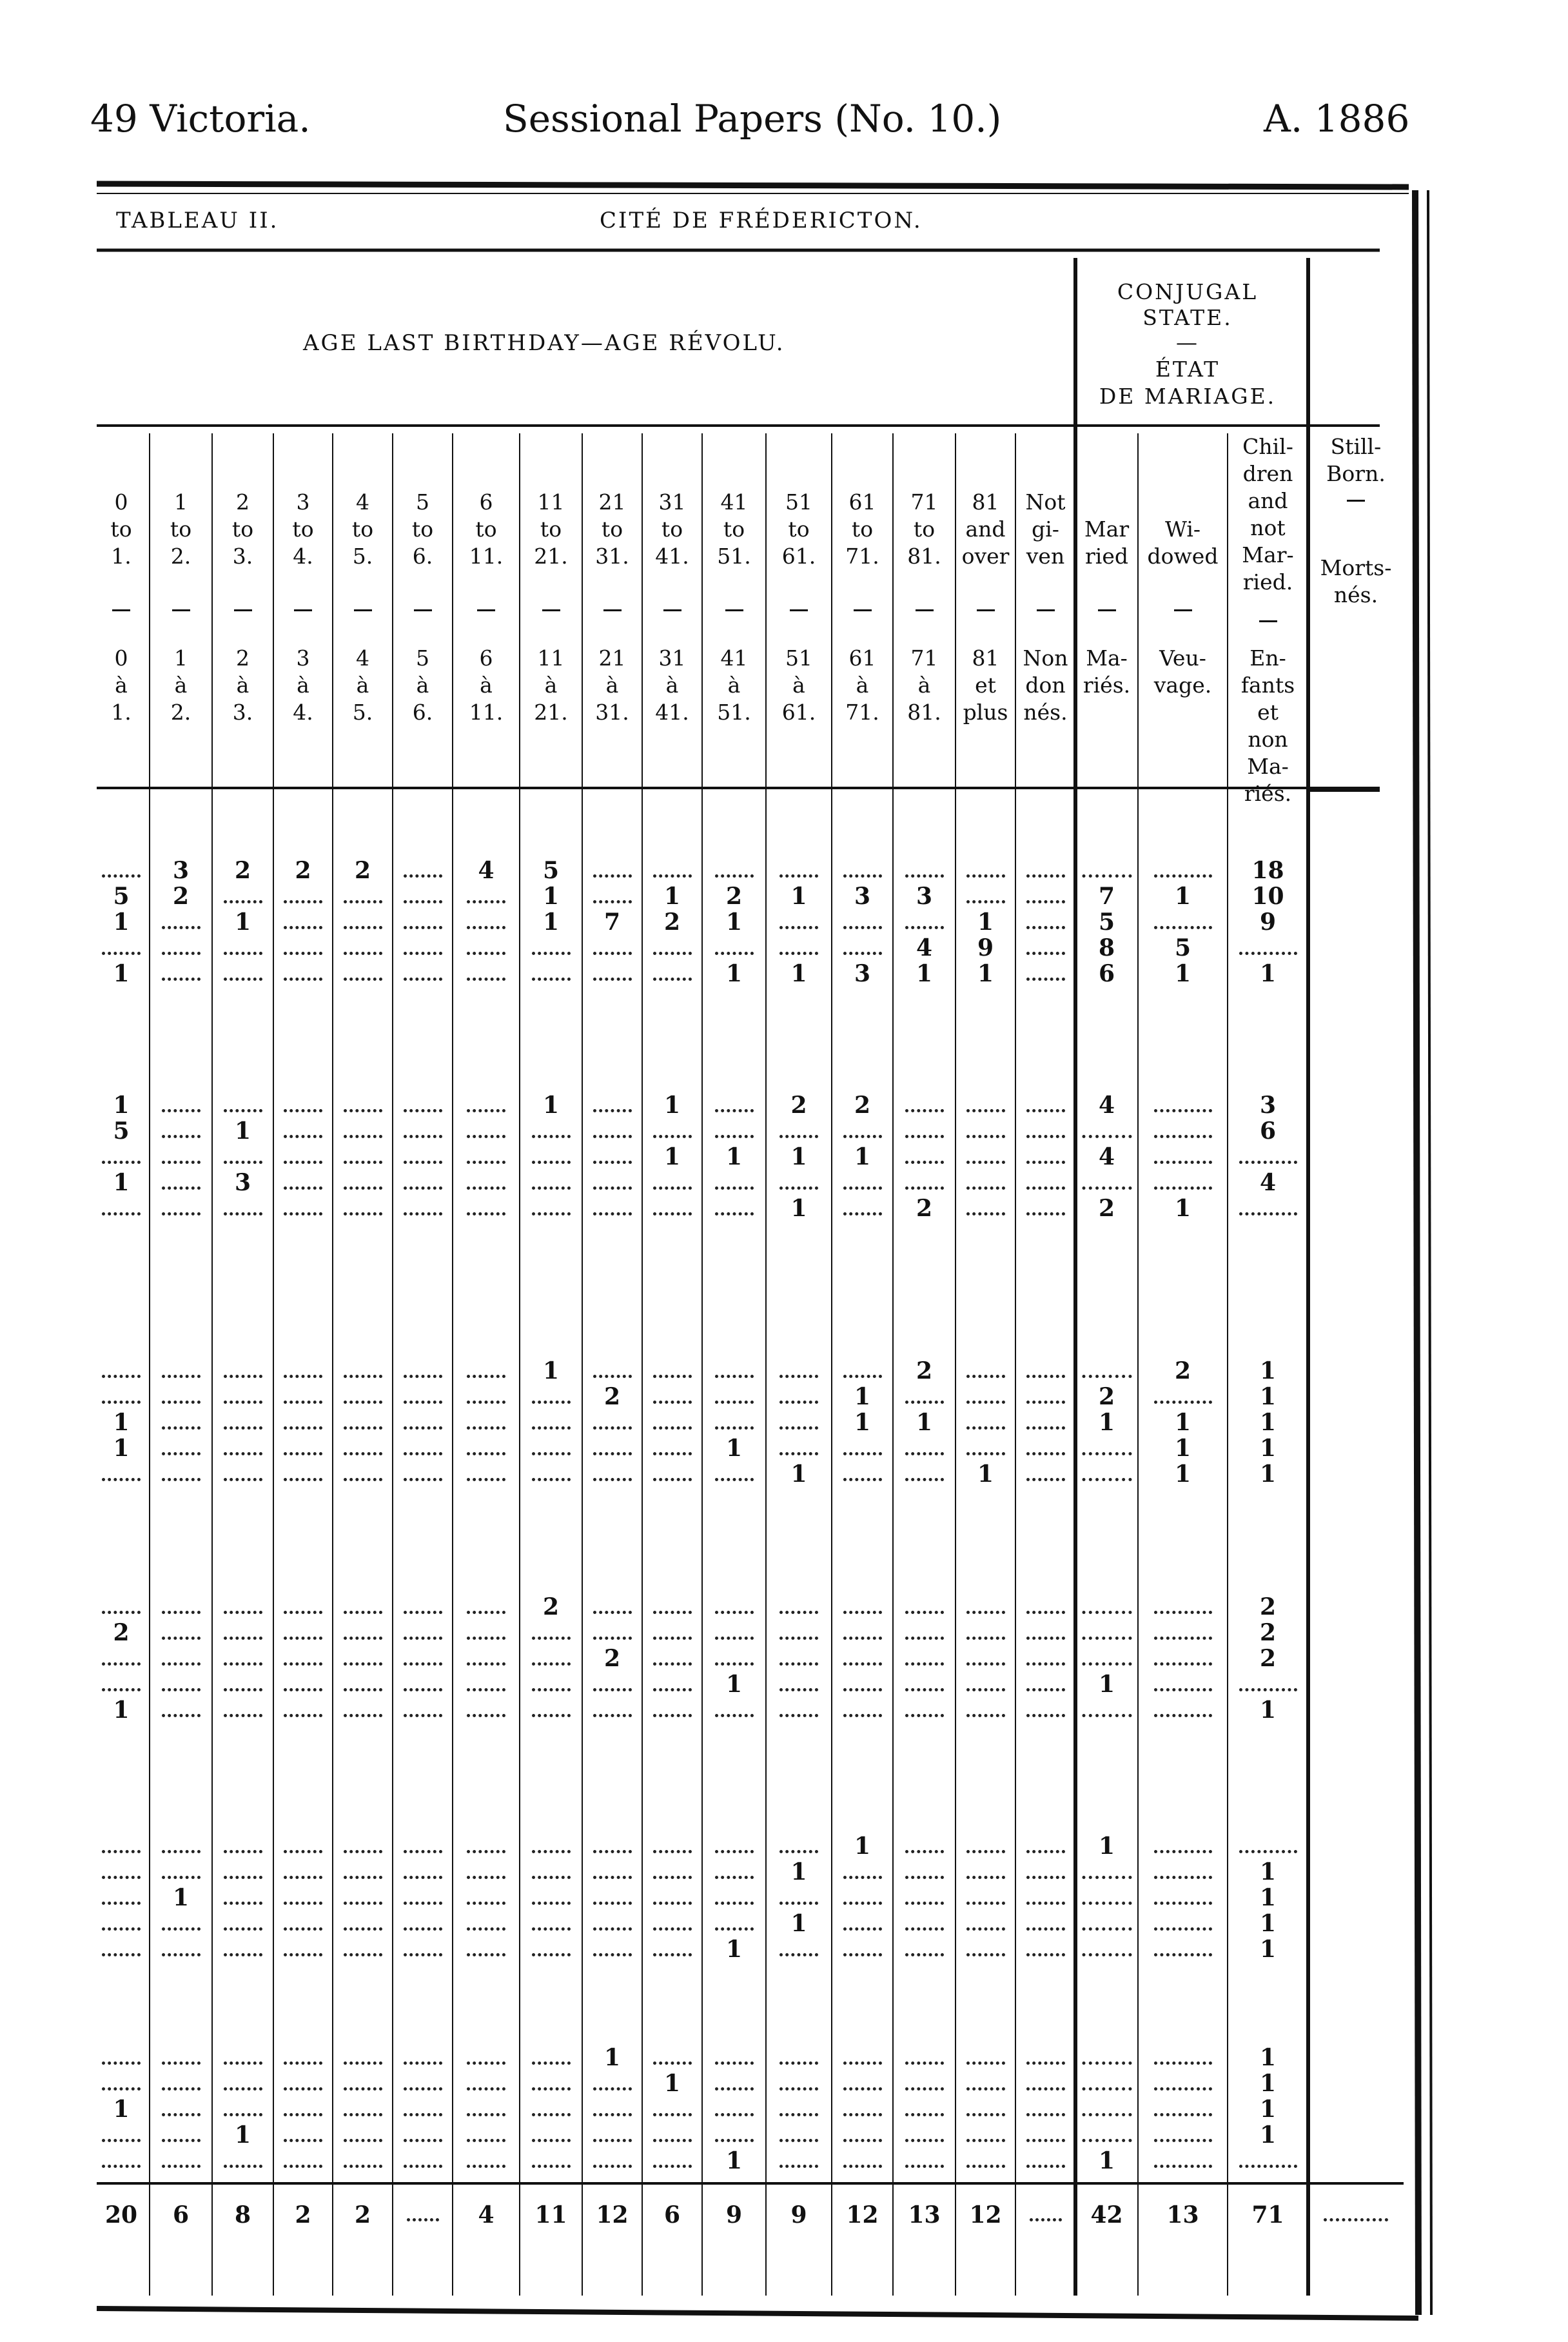  I want to click on total-cell: 71, so click(1267, 2215).